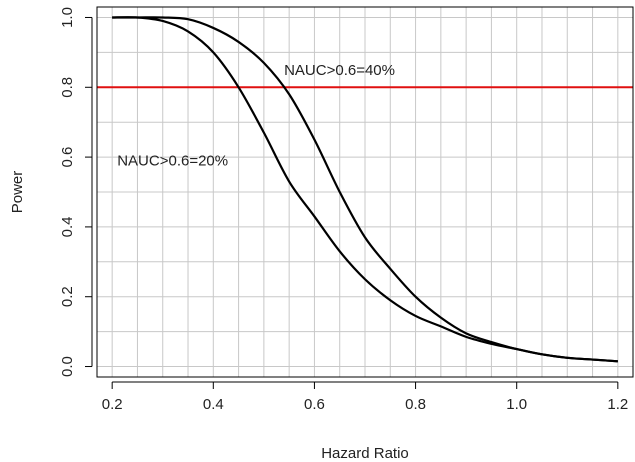  Describe the element at coordinates (67, 226) in the screenshot. I see `y-tick-label: 0.4` at that location.